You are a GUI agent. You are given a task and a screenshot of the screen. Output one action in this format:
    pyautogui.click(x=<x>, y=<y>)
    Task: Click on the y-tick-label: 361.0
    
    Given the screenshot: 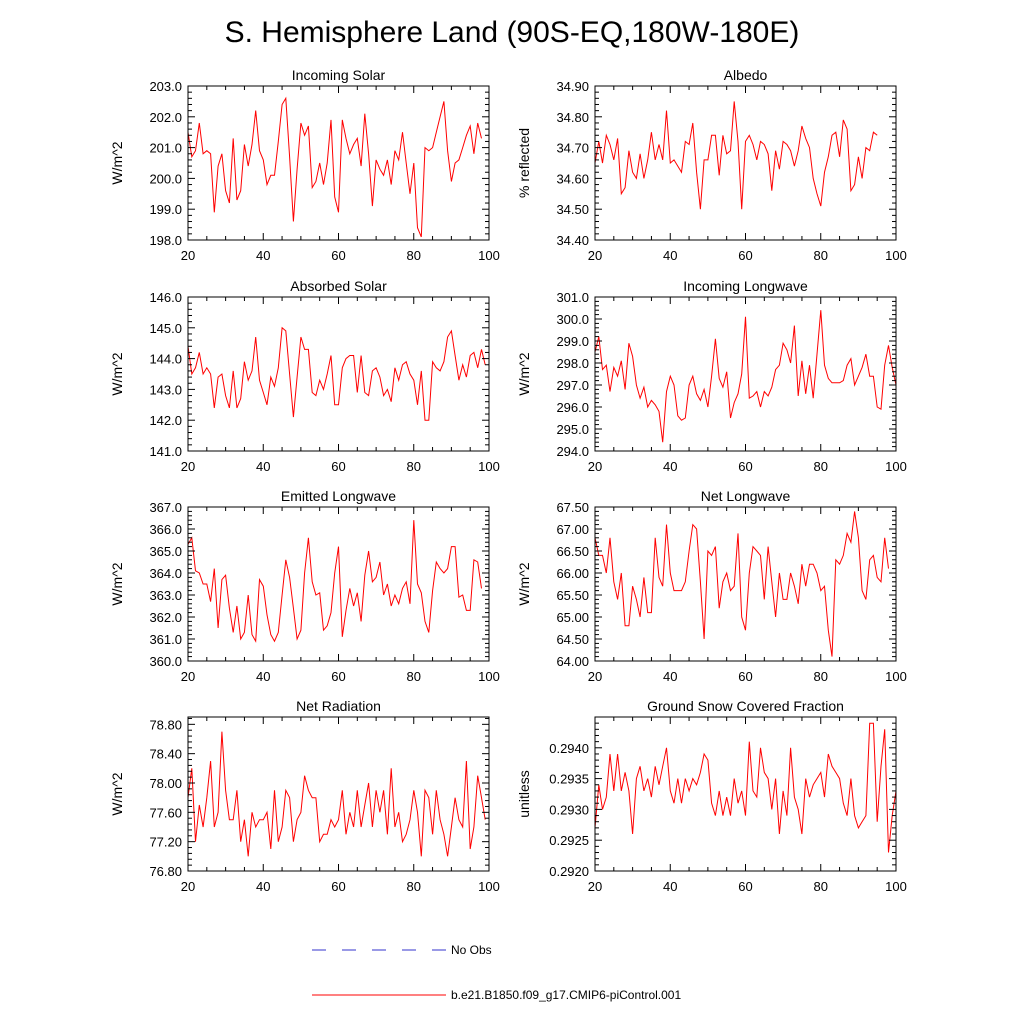 What is the action you would take?
    pyautogui.click(x=165, y=639)
    